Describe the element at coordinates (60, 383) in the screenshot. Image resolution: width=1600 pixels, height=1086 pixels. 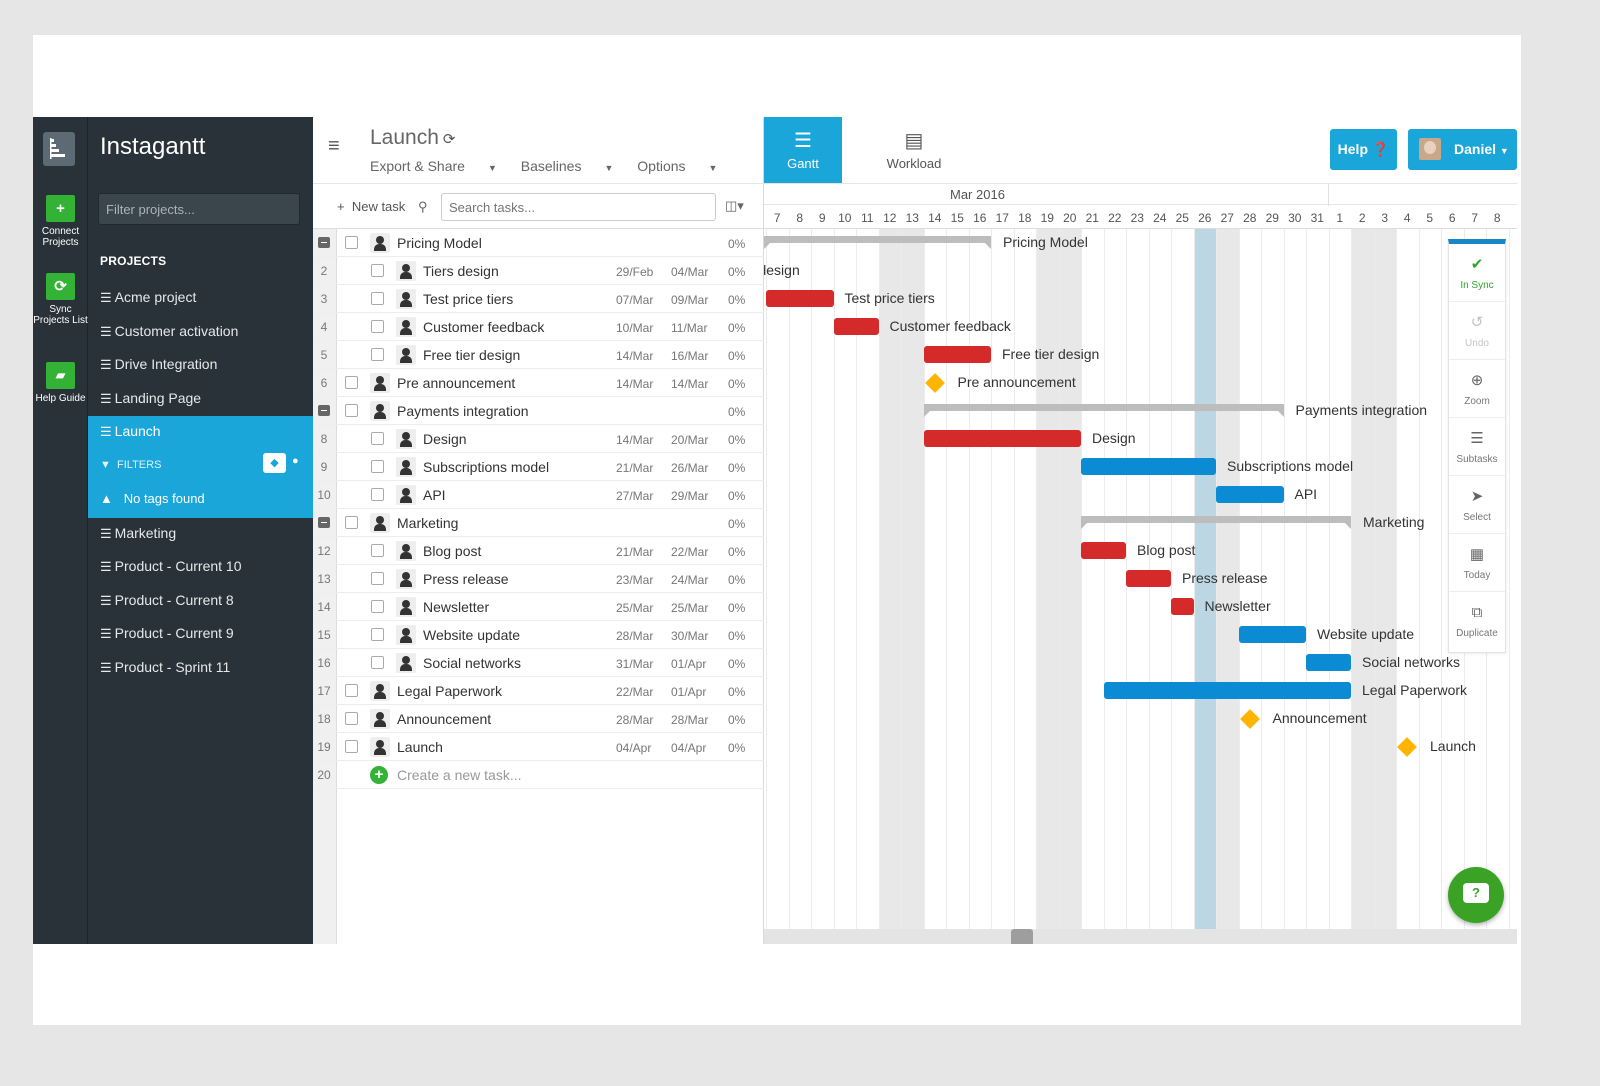
I see `help-guide-button: ▰ Help Guide` at that location.